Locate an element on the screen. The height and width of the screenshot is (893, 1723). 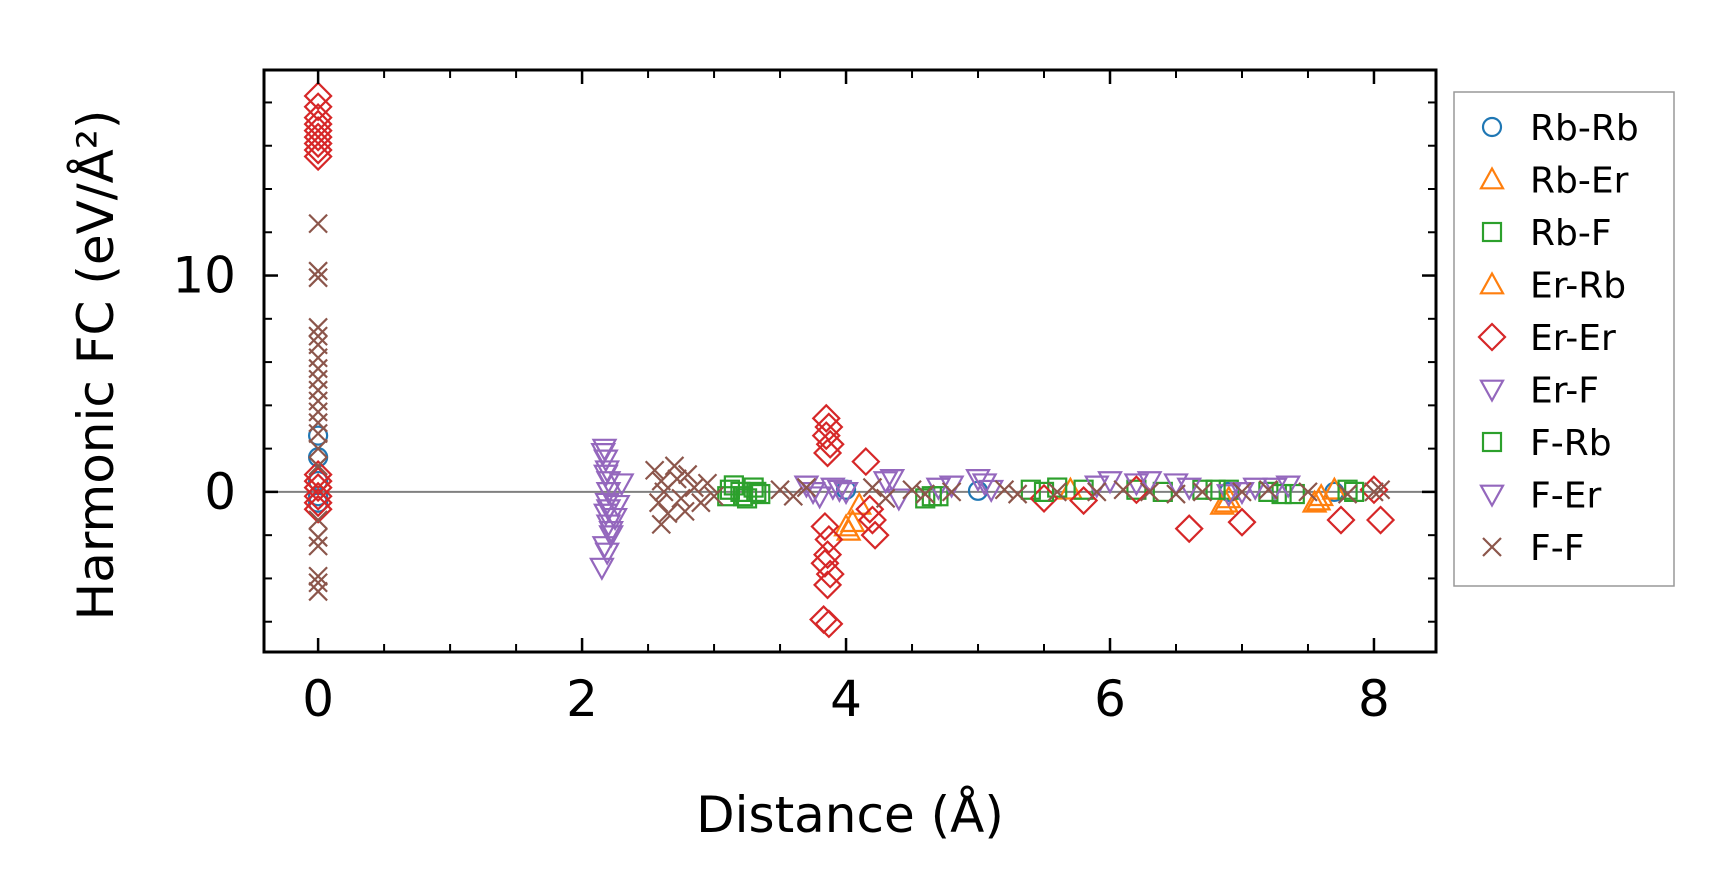
series-f-er is located at coordinates (939, 504).